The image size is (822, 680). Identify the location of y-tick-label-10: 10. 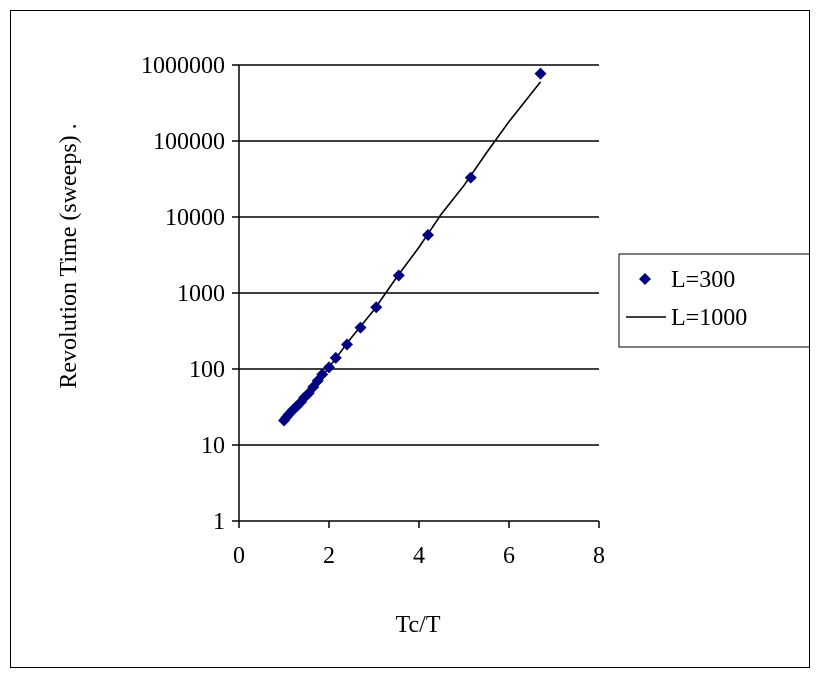
(213, 446).